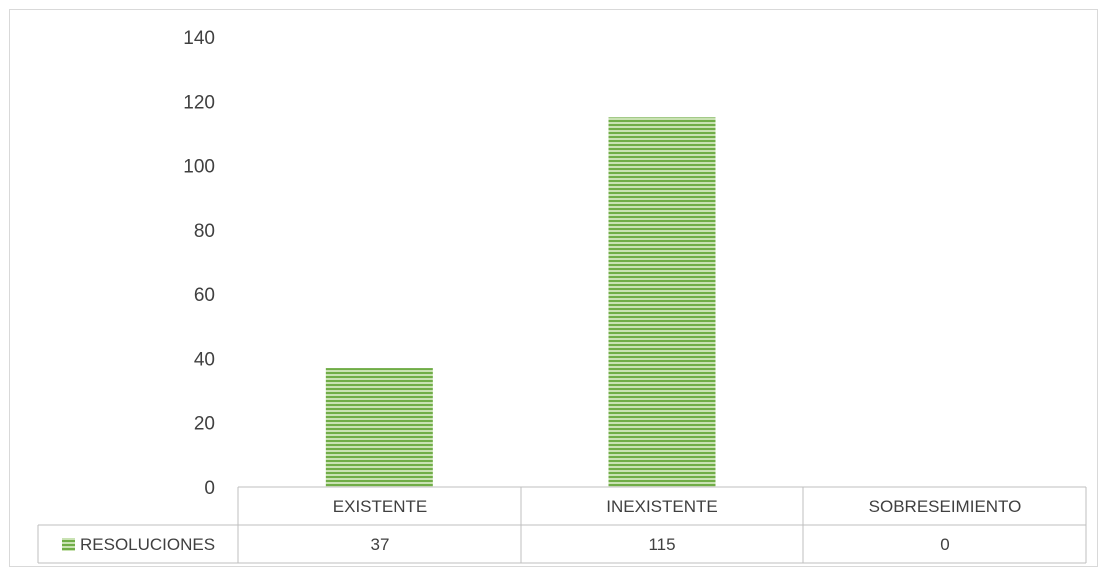  What do you see at coordinates (944, 544) in the screenshot?
I see `table-value-cell: 0` at bounding box center [944, 544].